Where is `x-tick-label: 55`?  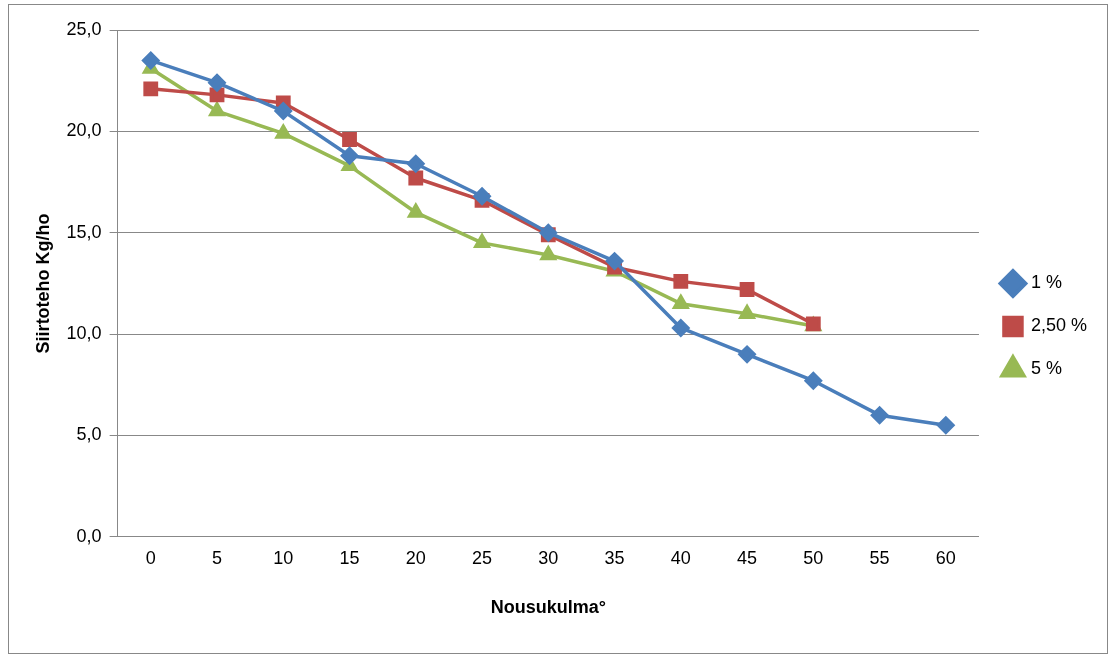
x-tick-label: 55 is located at coordinates (879, 557).